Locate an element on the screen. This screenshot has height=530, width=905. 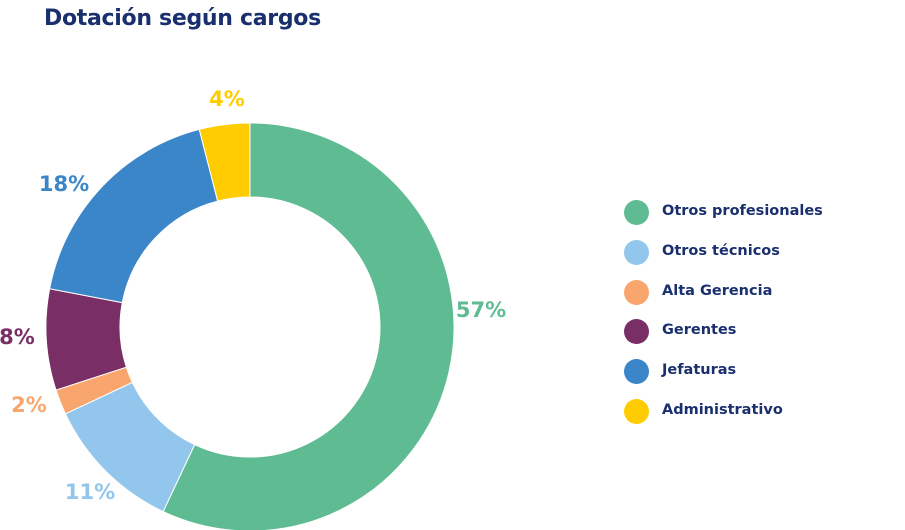
legend-label: Gerentes is located at coordinates (699, 330).